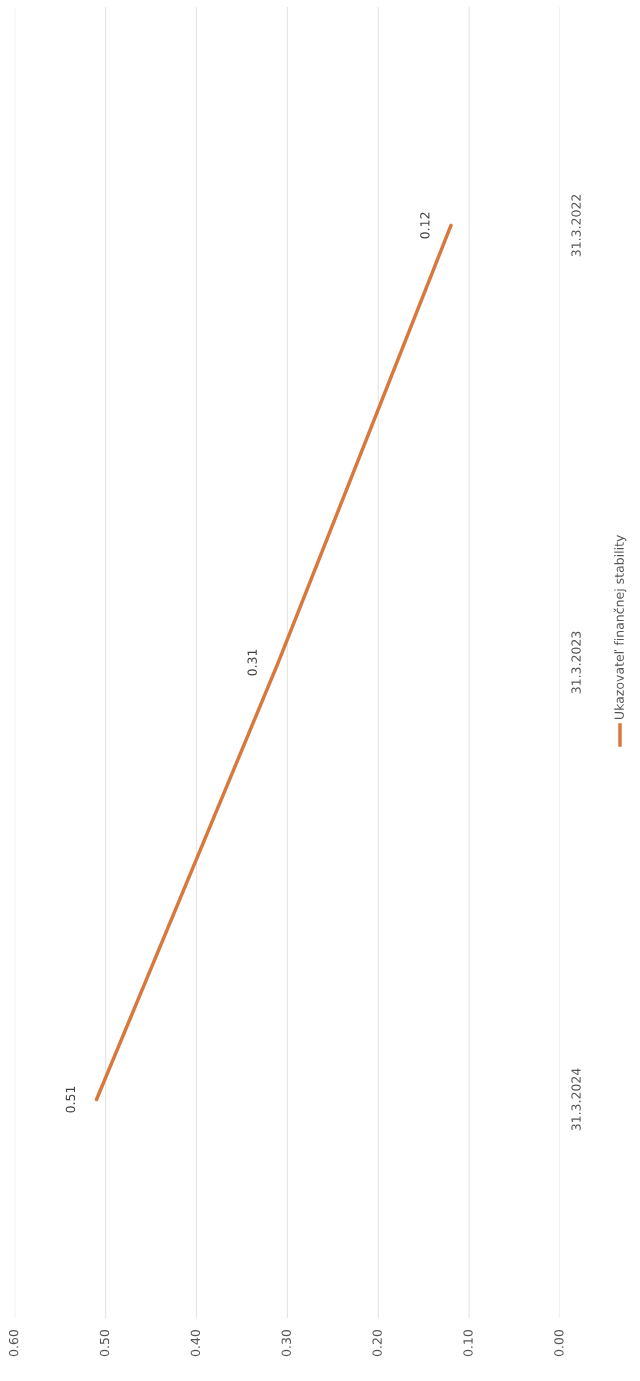  What do you see at coordinates (286, 1343) in the screenshot?
I see `x-tick-label: 0.30` at bounding box center [286, 1343].